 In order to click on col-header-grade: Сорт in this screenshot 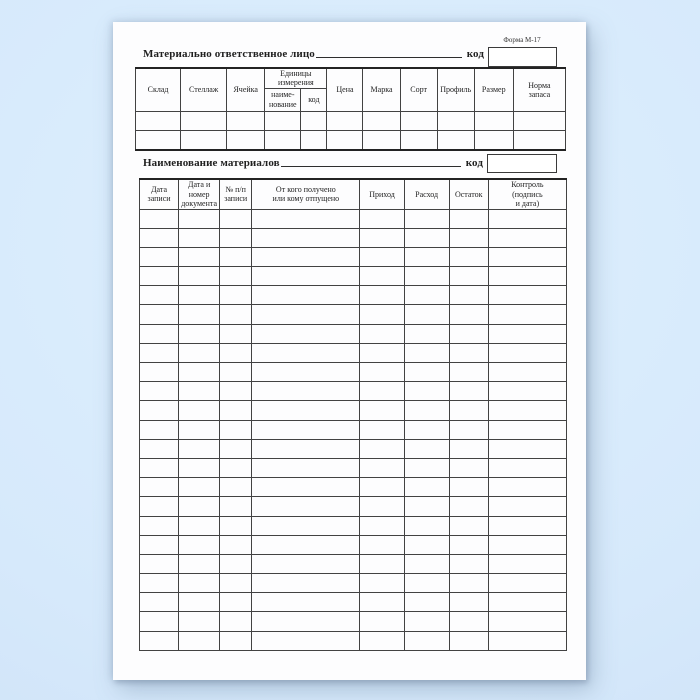, I will do `click(418, 89)`.